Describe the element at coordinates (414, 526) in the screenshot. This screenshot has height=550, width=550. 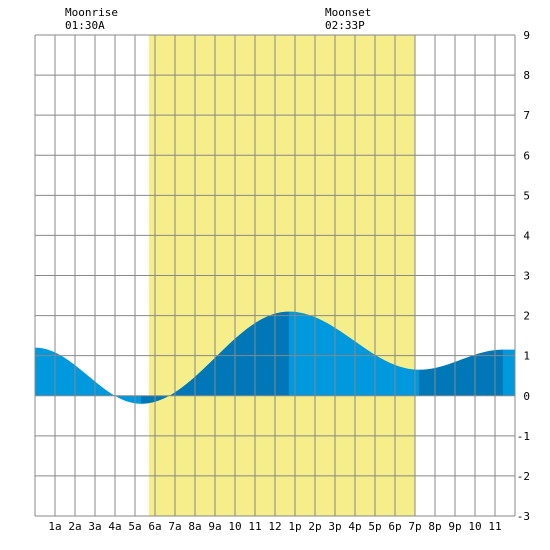
I see `x-tick-label: 7p` at that location.